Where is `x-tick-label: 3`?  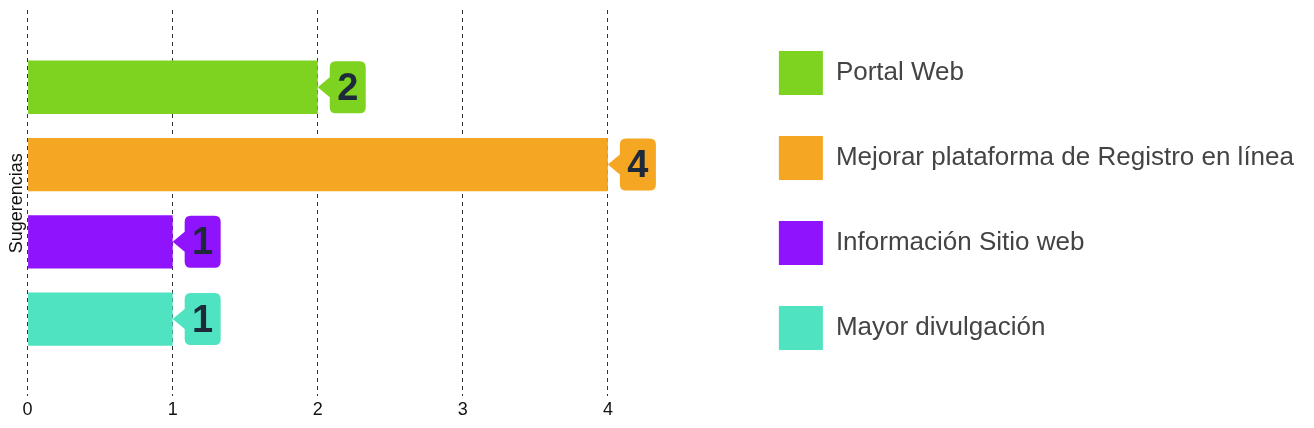 x-tick-label: 3 is located at coordinates (462, 409).